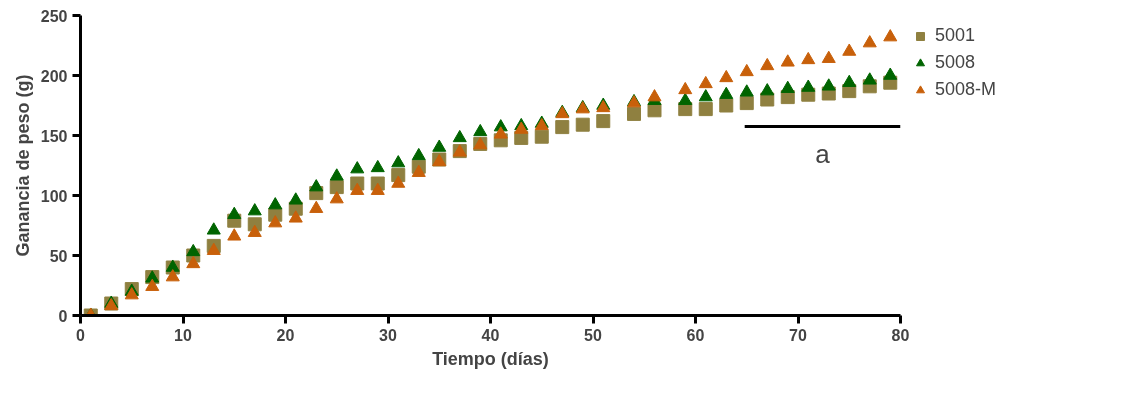  I want to click on x-tick-label: 10, so click(183, 335).